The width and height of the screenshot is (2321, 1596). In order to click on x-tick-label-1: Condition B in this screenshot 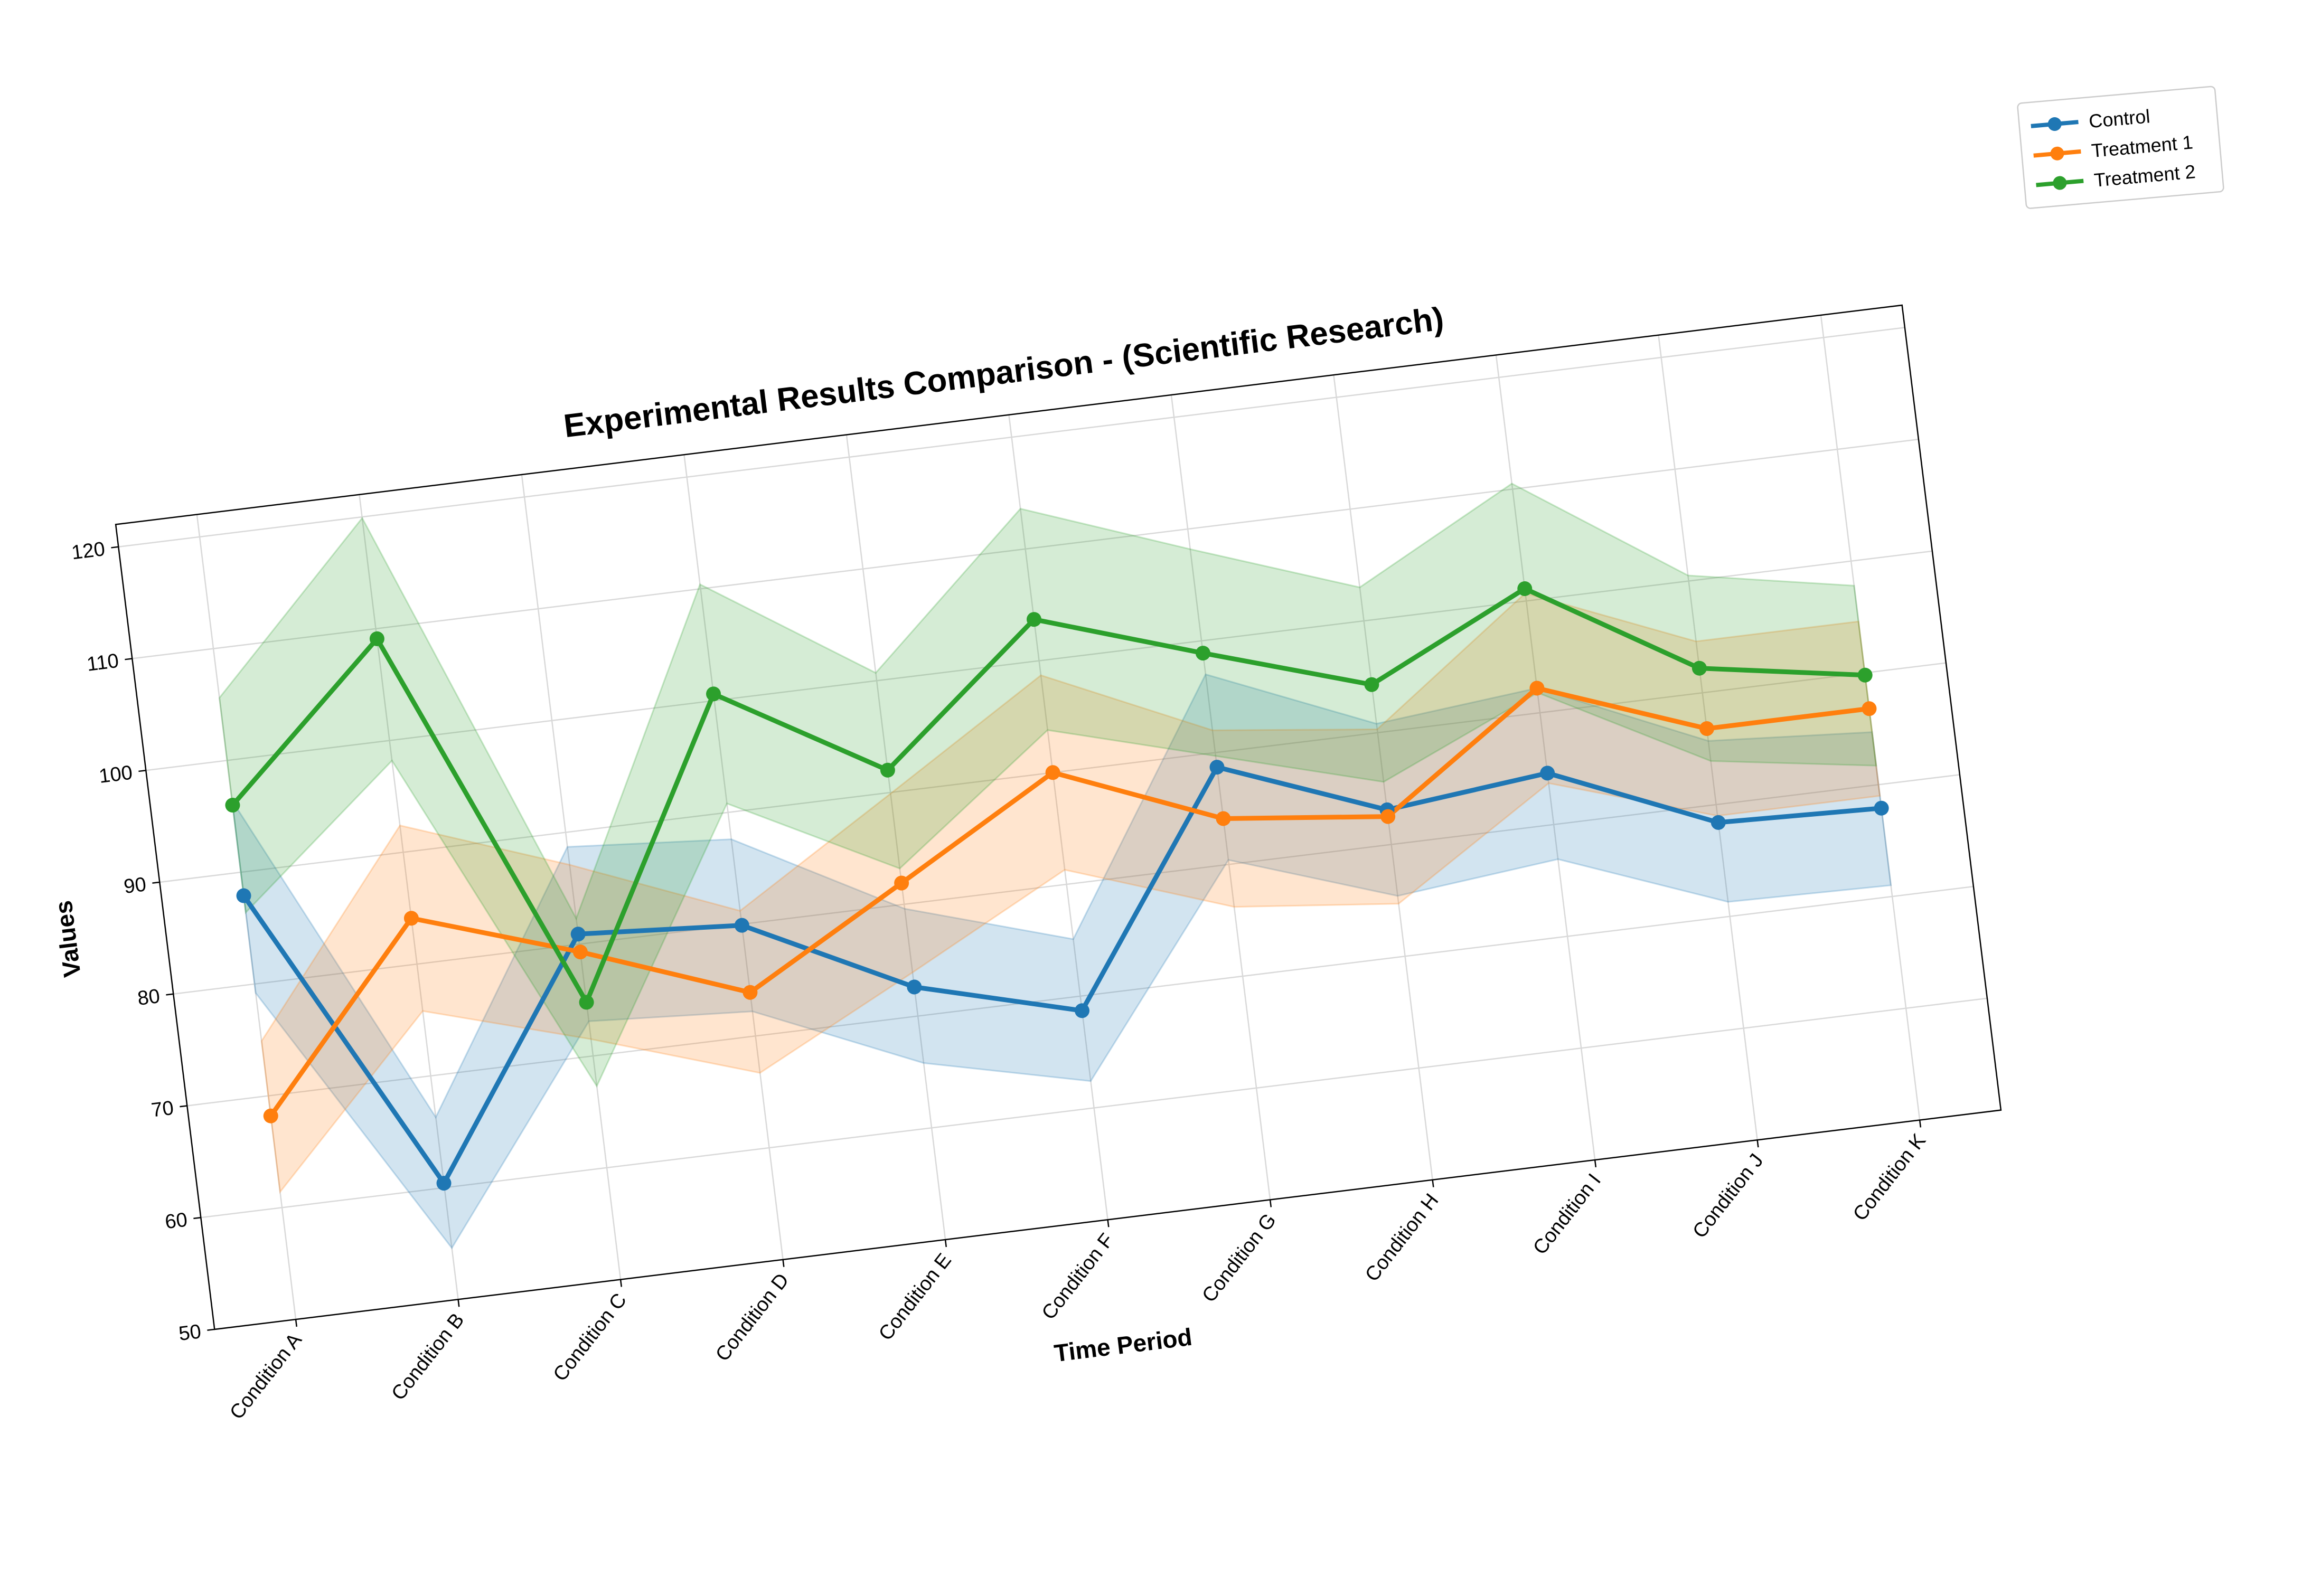, I will do `click(428, 1357)`.